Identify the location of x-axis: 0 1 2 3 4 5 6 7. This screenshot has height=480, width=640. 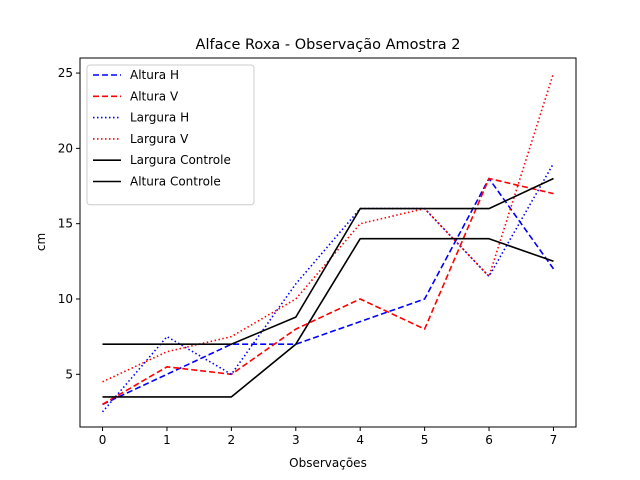
(328, 437).